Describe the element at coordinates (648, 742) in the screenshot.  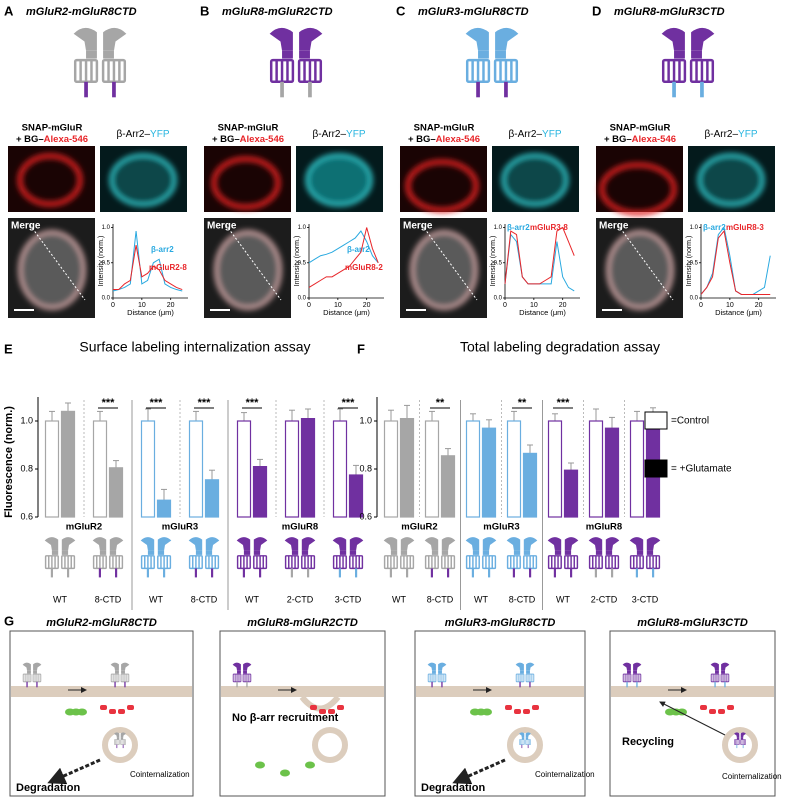
I see `model-label: Recycling` at that location.